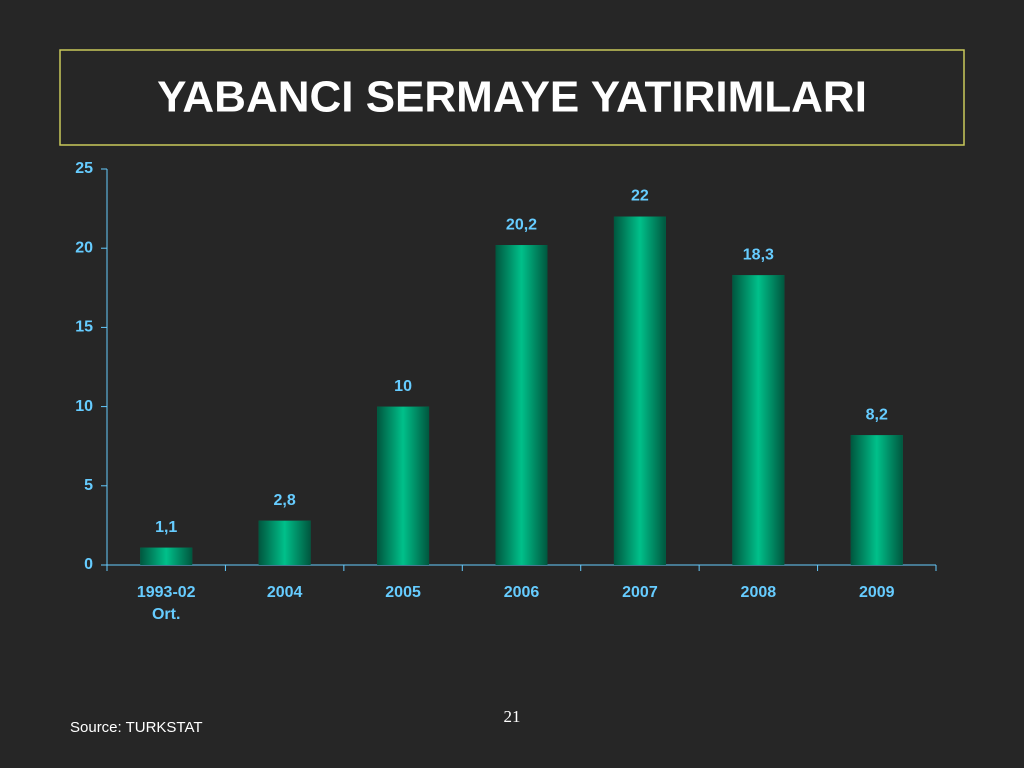 This screenshot has height=768, width=1024. What do you see at coordinates (166, 603) in the screenshot?
I see `x-tick-label: 1993-02 Ort.` at bounding box center [166, 603].